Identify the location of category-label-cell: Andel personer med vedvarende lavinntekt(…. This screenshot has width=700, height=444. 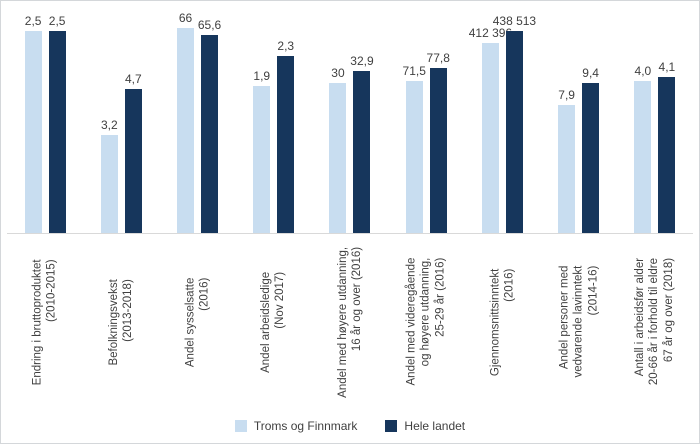
(579, 322).